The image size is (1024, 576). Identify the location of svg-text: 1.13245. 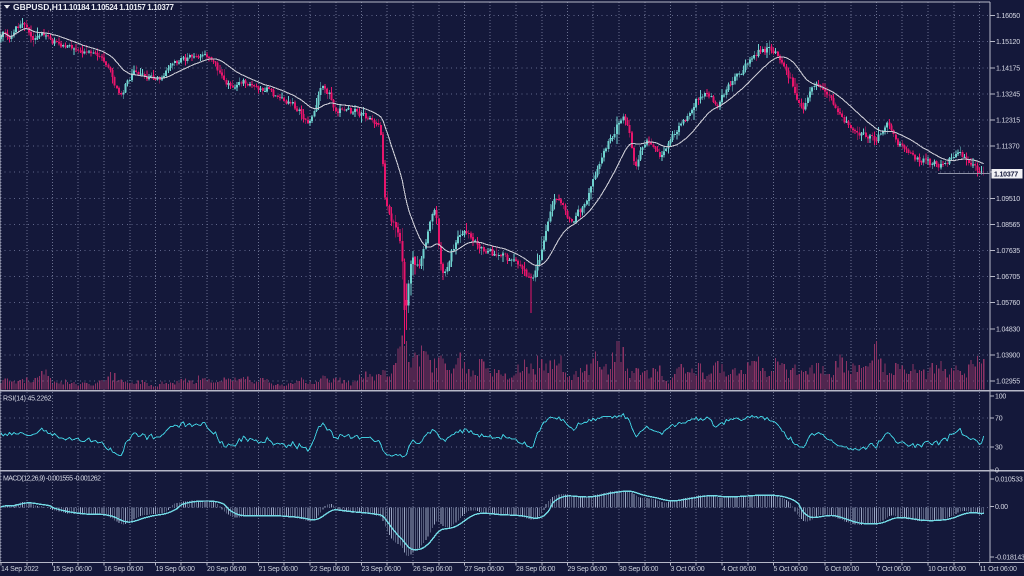
(1008, 94).